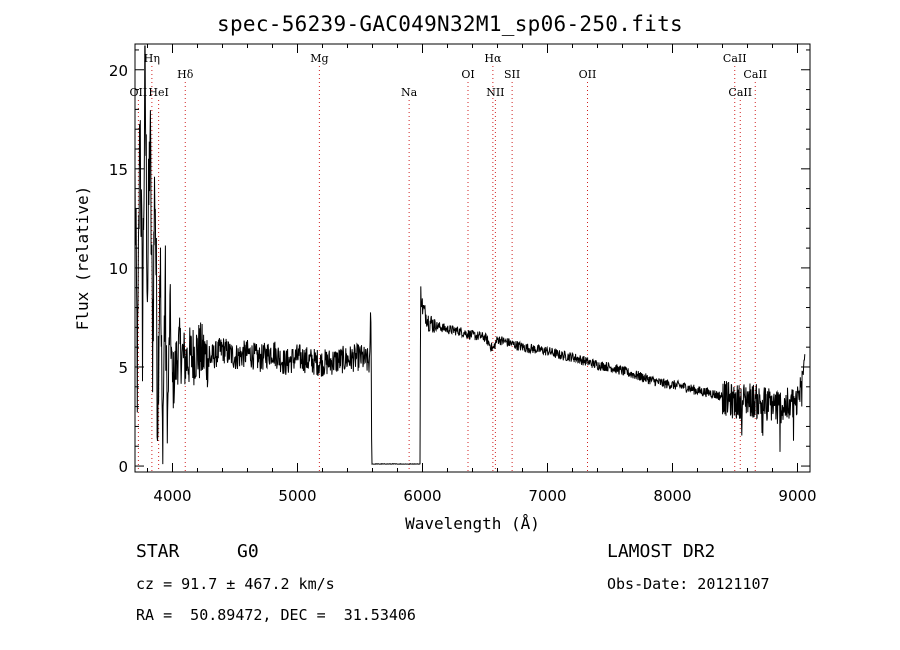  I want to click on line-marker-label: HeI, so click(158, 92).